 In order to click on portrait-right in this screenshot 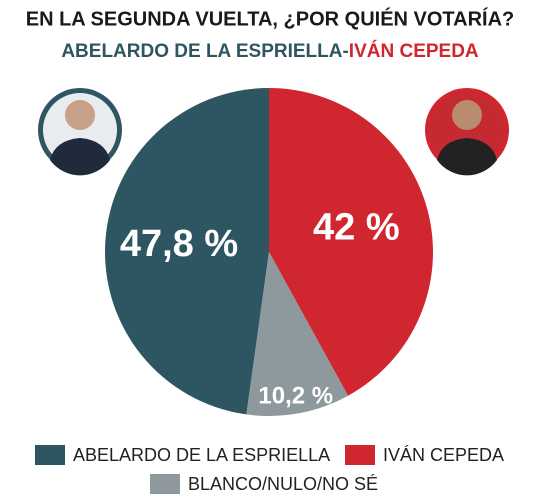, I will do `click(467, 132)`.